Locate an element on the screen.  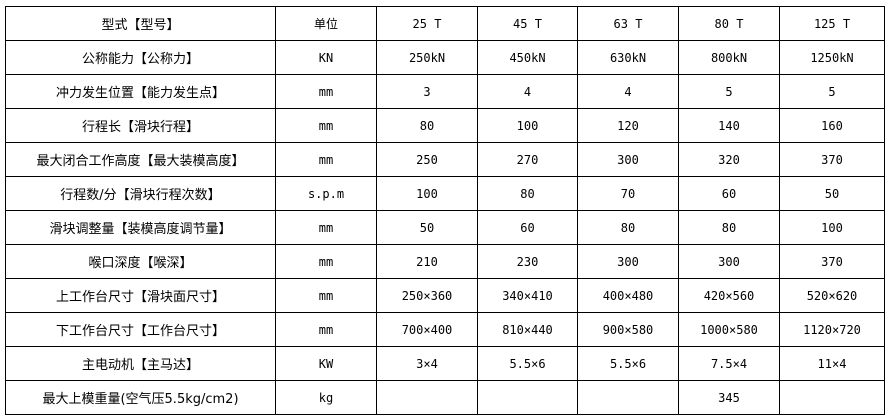
value-cell: 420×560 is located at coordinates (729, 295).